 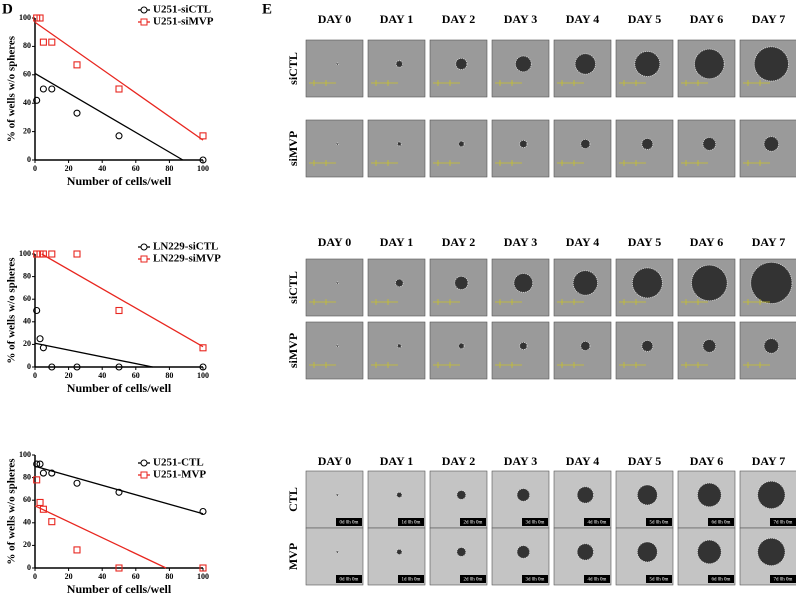 I want to click on y-tick-label: 0, so click(x=29, y=366).